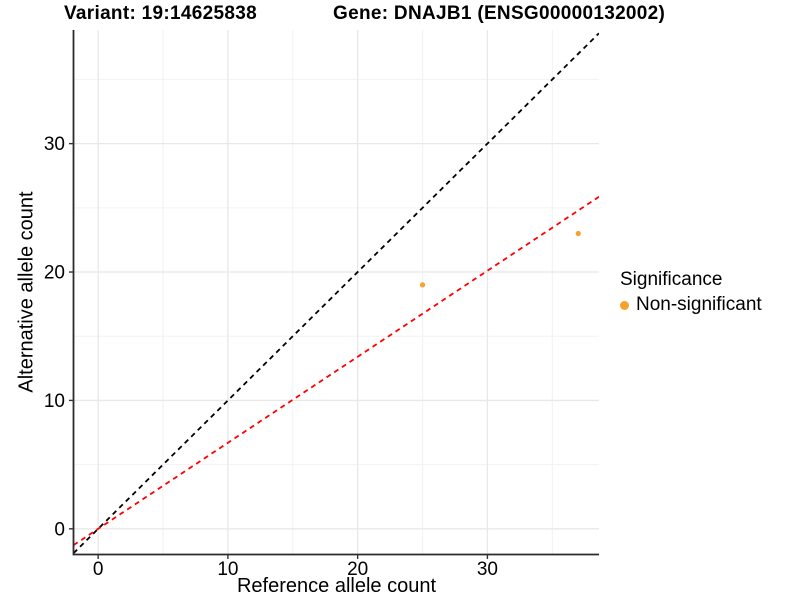 This screenshot has height=600, width=800. What do you see at coordinates (357, 569) in the screenshot?
I see `x-tick-label: 20` at bounding box center [357, 569].